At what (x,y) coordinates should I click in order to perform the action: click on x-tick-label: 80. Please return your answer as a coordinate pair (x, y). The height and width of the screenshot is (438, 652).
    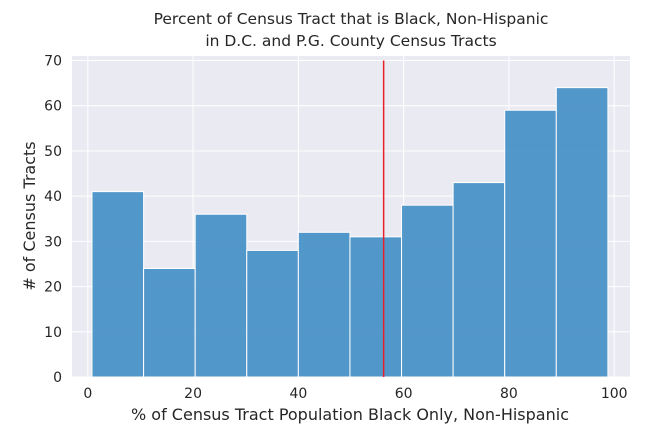
    Looking at the image, I should click on (509, 394).